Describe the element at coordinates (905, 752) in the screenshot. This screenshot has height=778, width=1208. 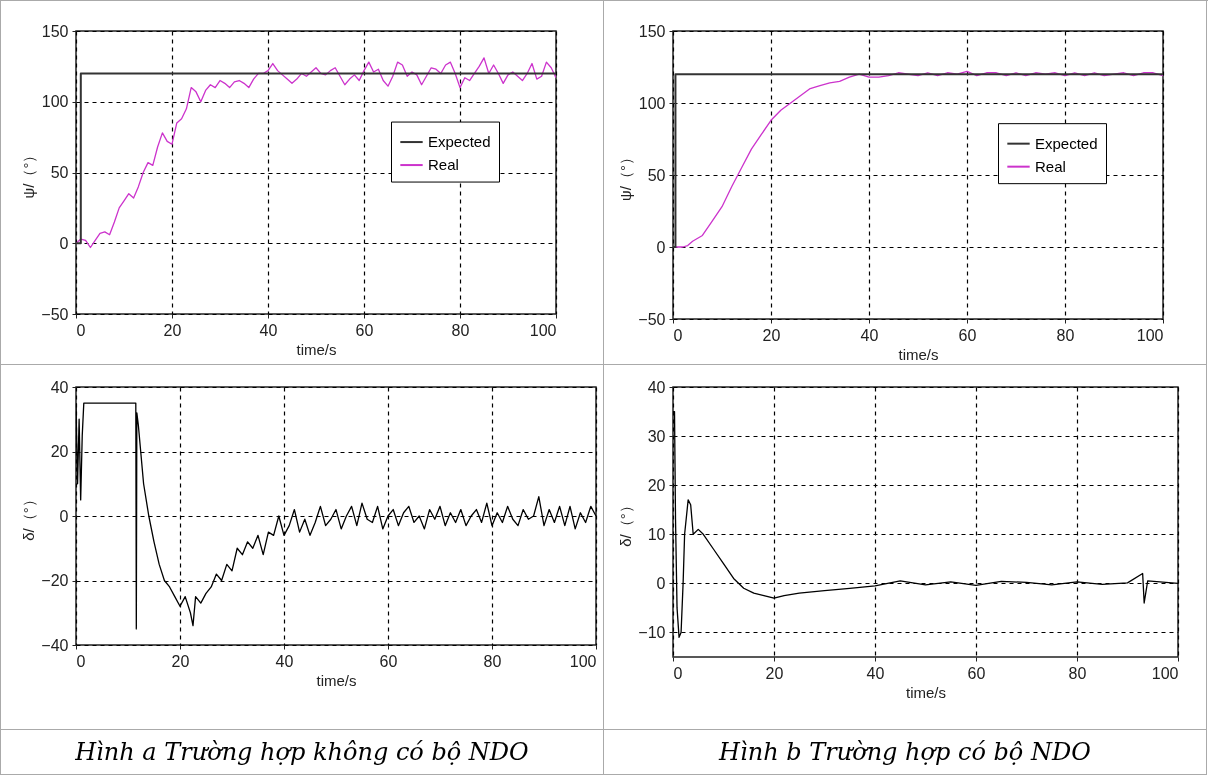
I see `text: Hình b Trường hợp có bộ NDO` at that location.